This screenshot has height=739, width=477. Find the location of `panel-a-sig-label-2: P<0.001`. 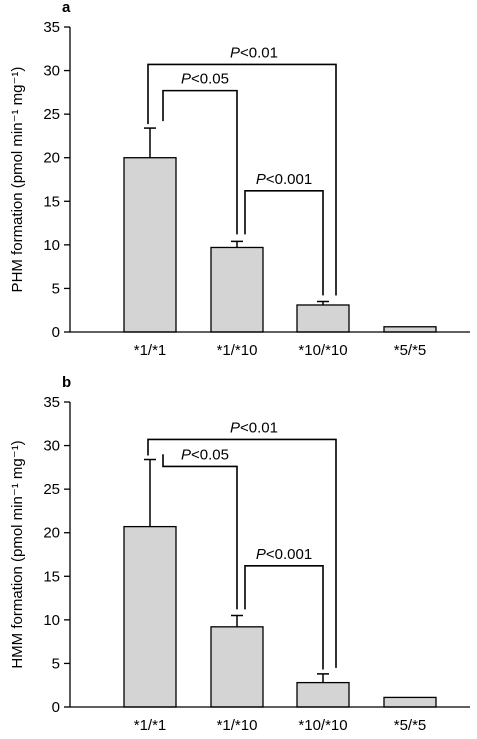

panel-a-sig-label-2: P<0.001 is located at coordinates (284, 179).